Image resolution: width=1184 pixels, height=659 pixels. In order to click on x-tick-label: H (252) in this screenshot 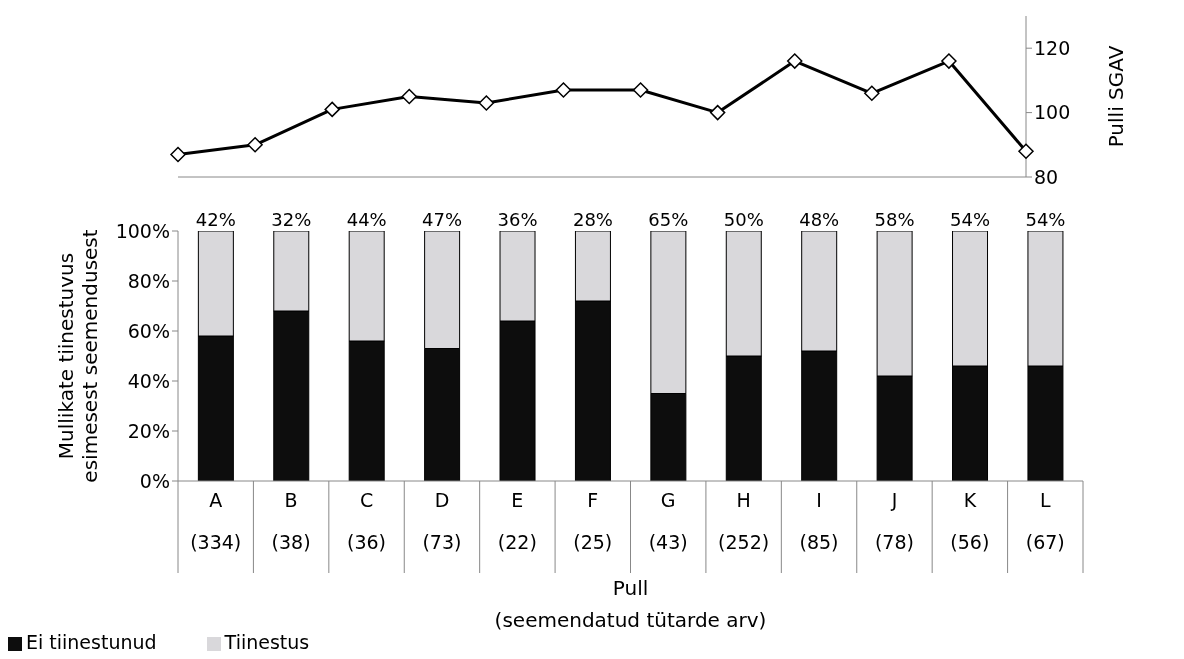, I will do `click(744, 521)`.